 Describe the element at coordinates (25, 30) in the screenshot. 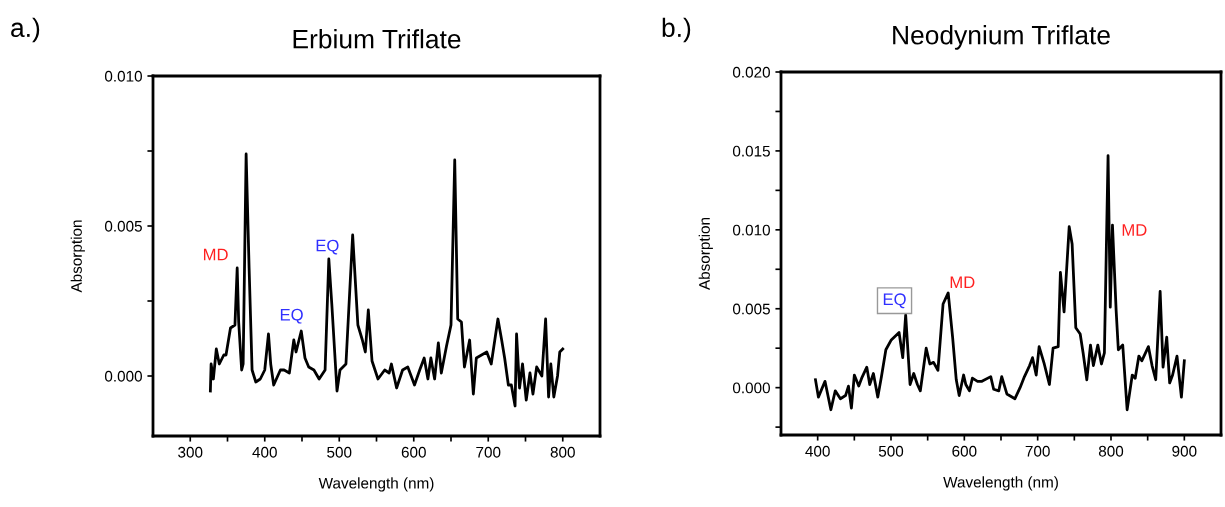

I see `text: a.)` at that location.